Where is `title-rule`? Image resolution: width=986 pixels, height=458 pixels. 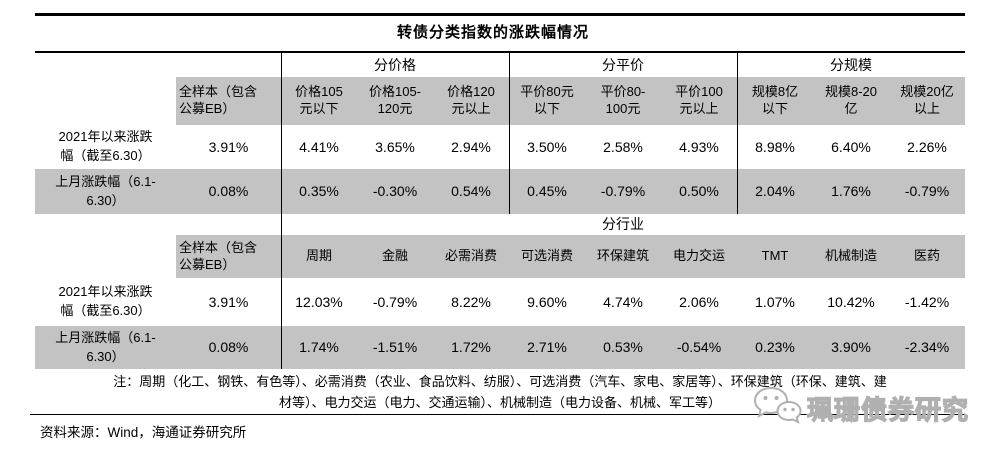
title-rule is located at coordinates (500, 52).